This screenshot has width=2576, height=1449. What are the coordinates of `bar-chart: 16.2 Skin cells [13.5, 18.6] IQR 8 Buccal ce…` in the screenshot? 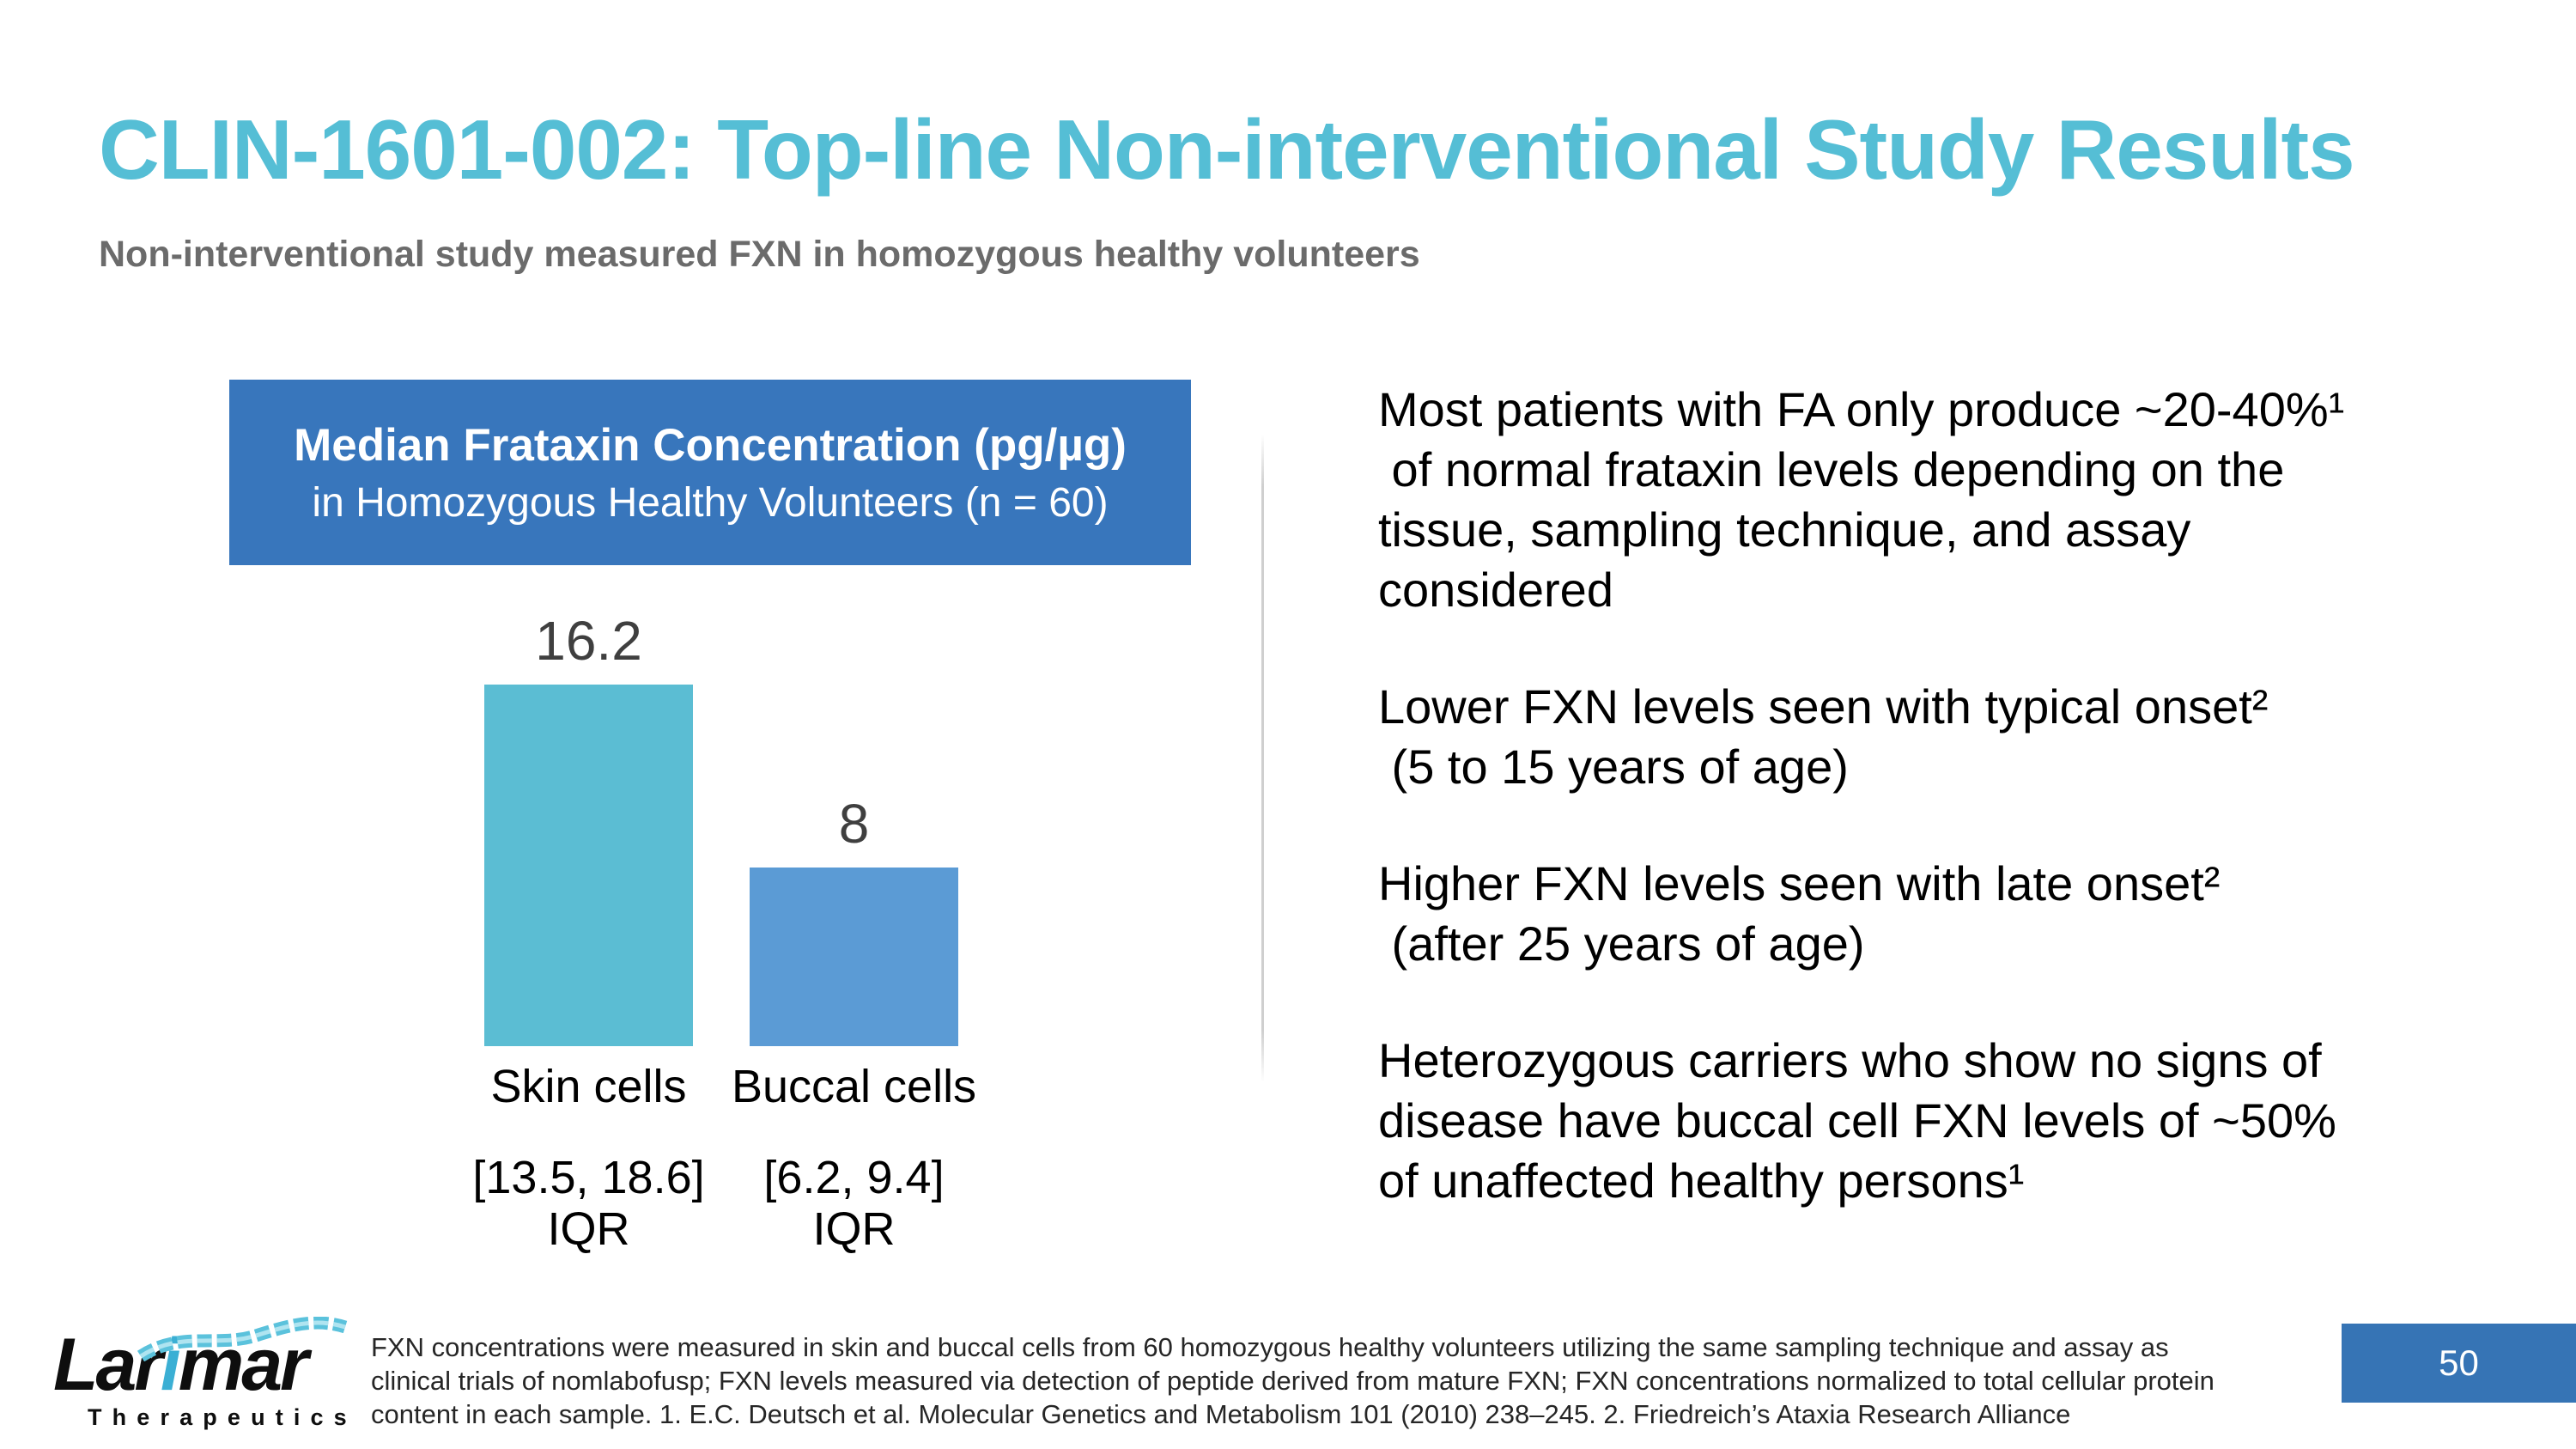 It's located at (724, 932).